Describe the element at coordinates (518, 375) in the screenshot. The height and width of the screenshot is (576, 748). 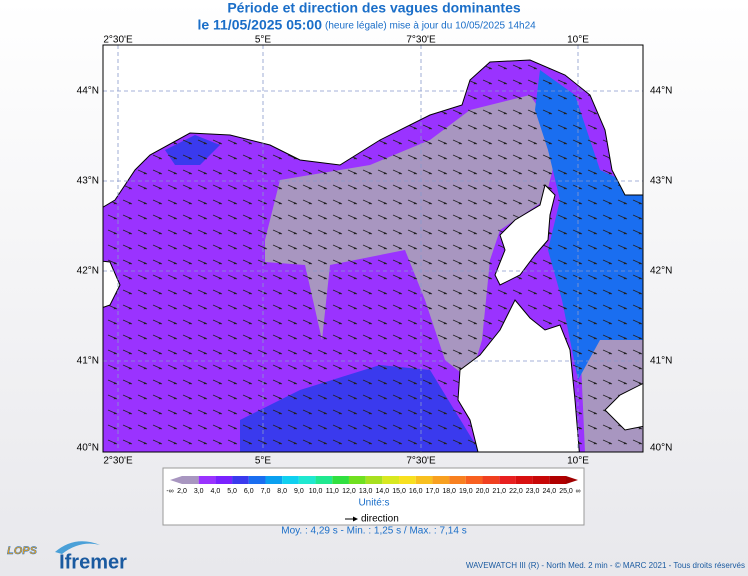
I see `sardinia` at that location.